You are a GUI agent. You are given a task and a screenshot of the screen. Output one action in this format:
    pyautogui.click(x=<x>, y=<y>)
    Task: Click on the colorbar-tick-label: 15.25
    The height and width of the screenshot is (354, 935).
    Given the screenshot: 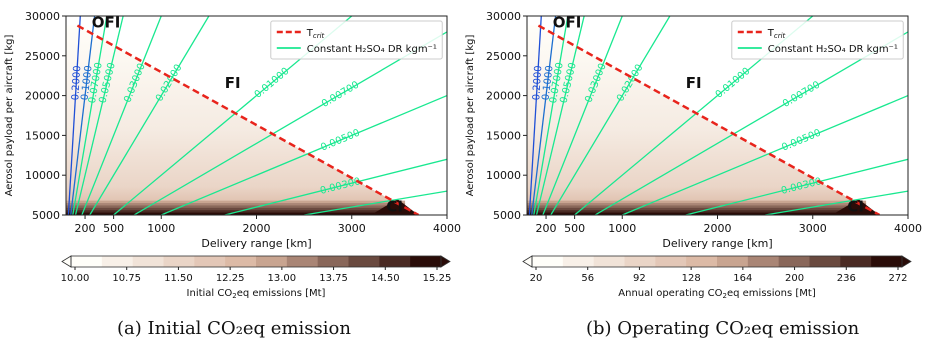 What is the action you would take?
    pyautogui.click(x=437, y=278)
    